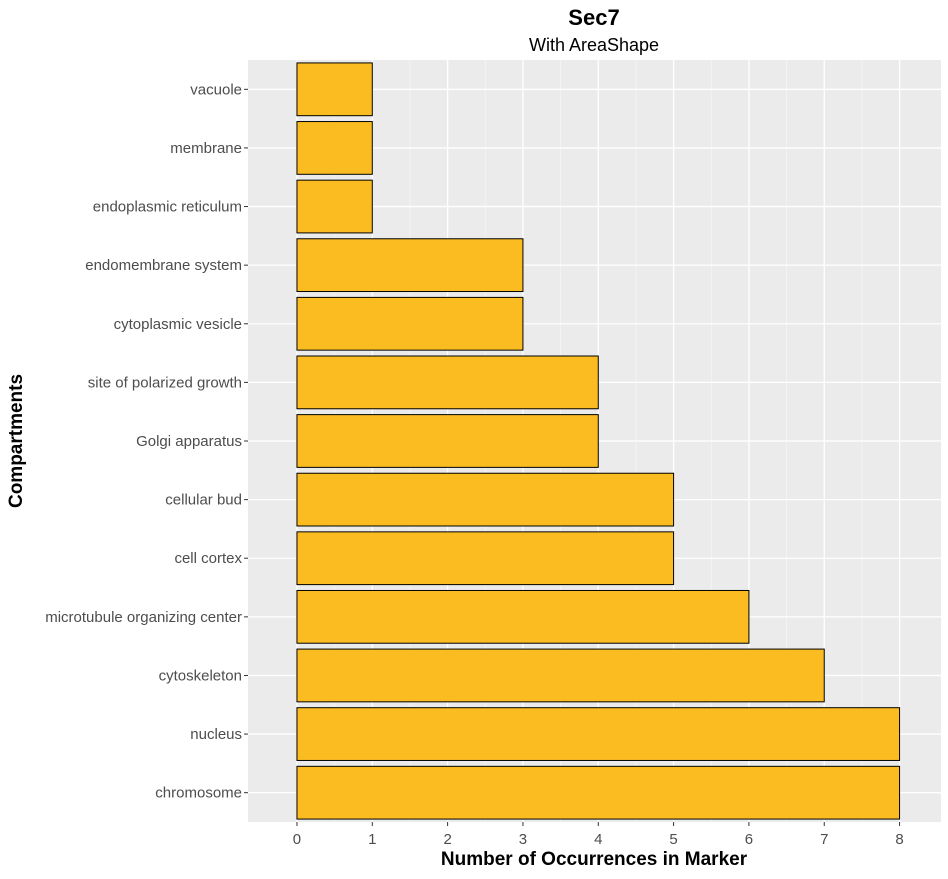  What do you see at coordinates (163, 265) in the screenshot?
I see `y-tick-label: endomembrane system` at bounding box center [163, 265].